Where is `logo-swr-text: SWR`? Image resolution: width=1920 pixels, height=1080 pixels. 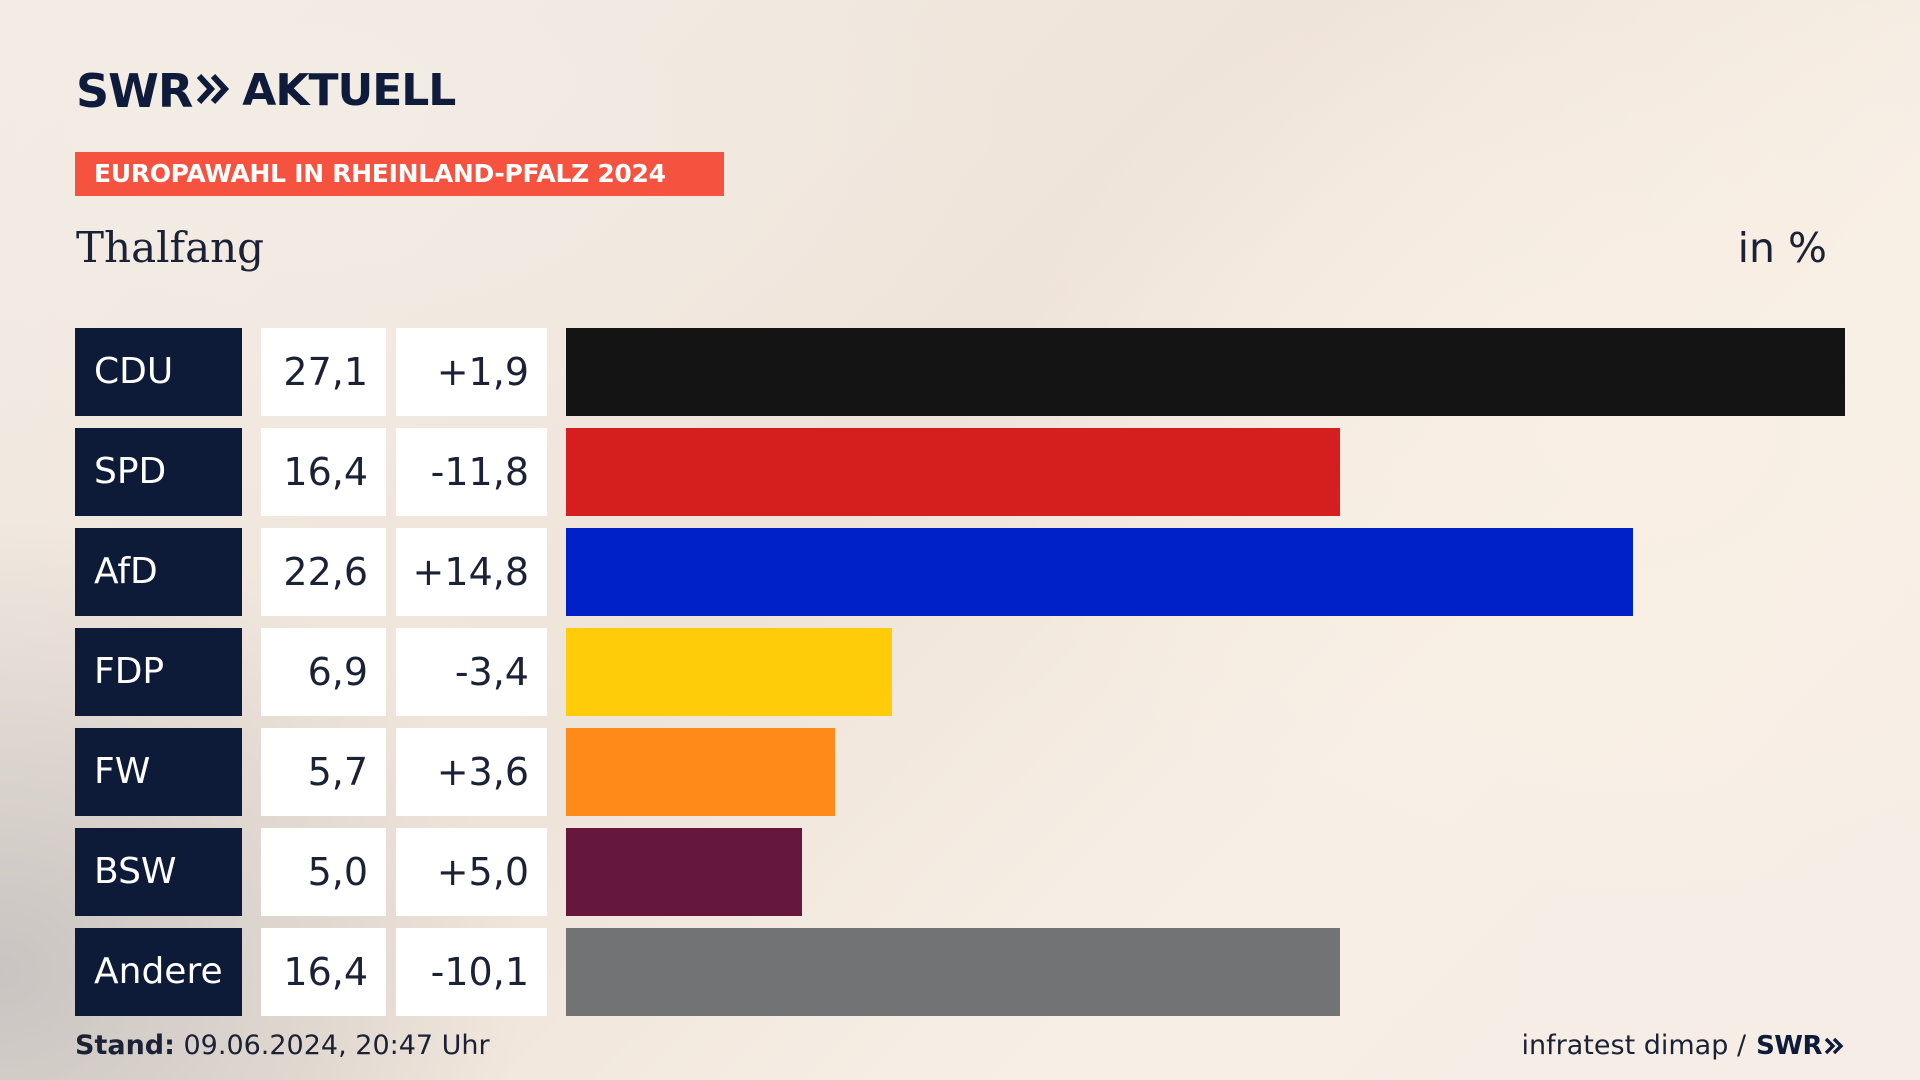
logo-swr-text: SWR is located at coordinates (134, 91).